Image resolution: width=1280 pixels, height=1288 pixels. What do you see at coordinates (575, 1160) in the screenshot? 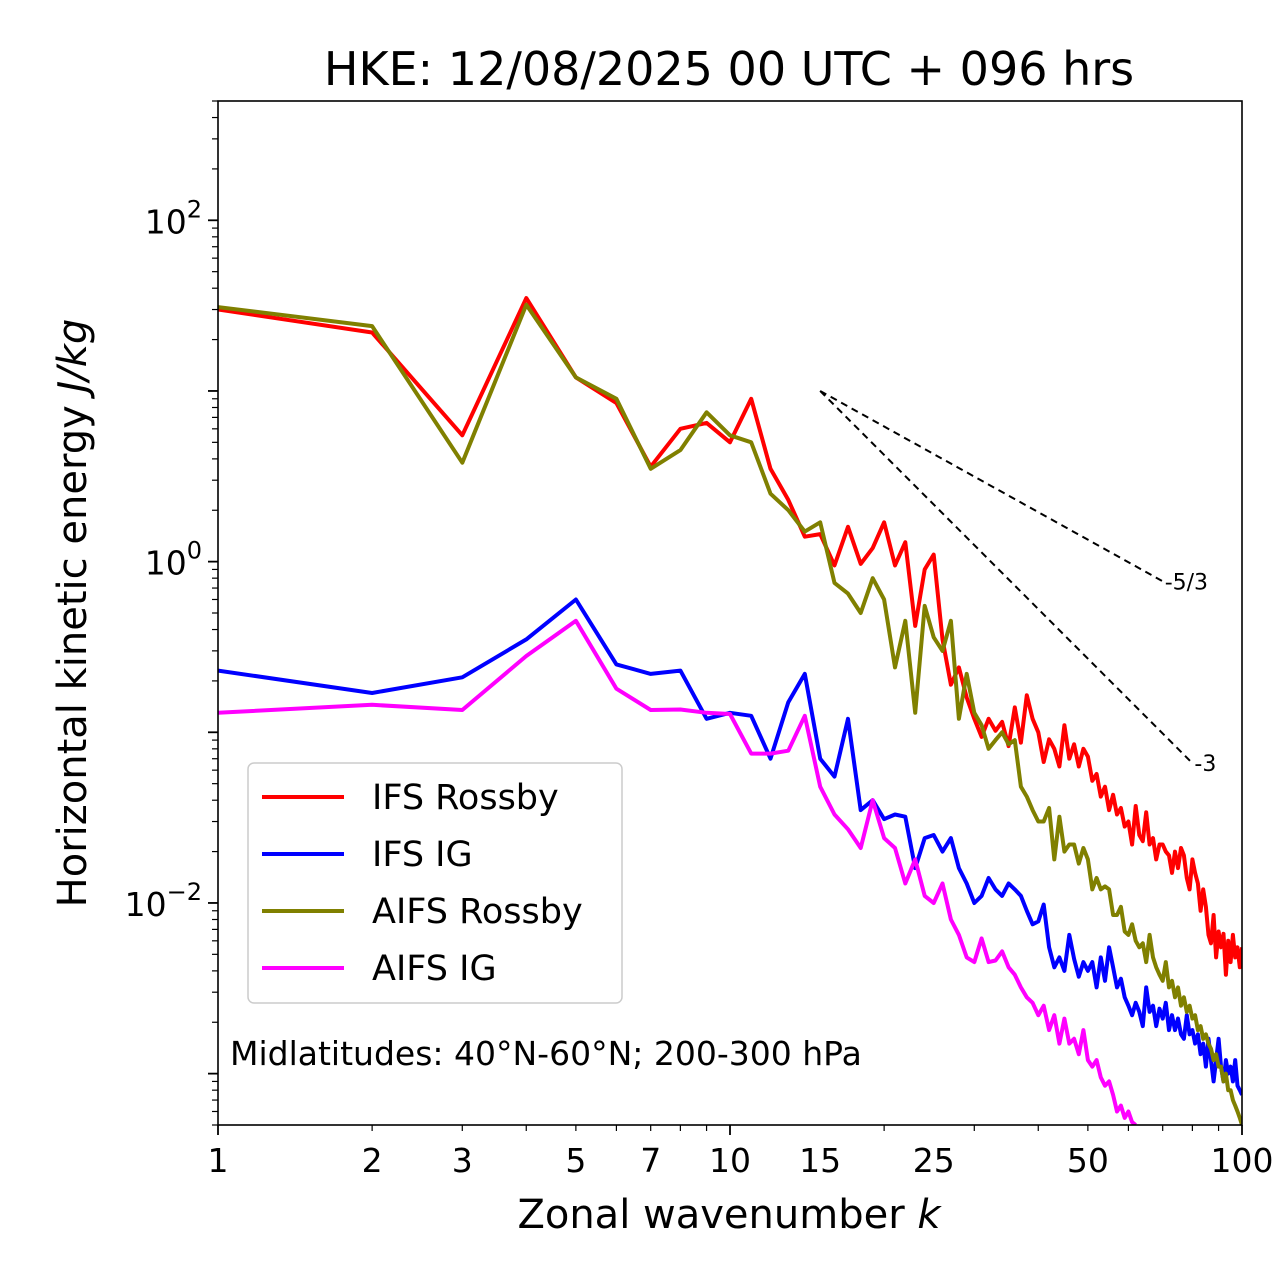
I see `x-tick-label: 5` at bounding box center [575, 1160].